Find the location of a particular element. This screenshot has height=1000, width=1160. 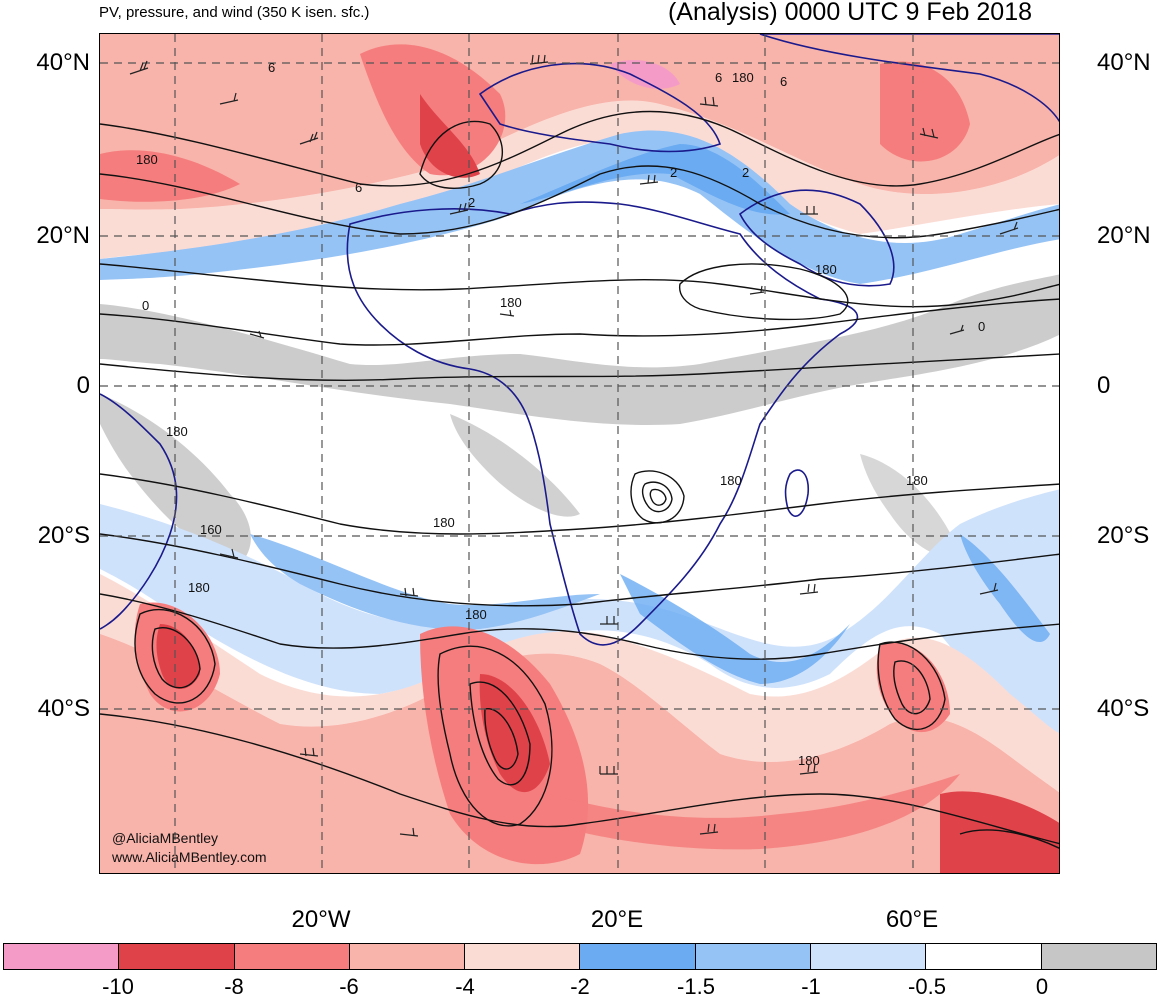

arabia-outline is located at coordinates (816, 238).